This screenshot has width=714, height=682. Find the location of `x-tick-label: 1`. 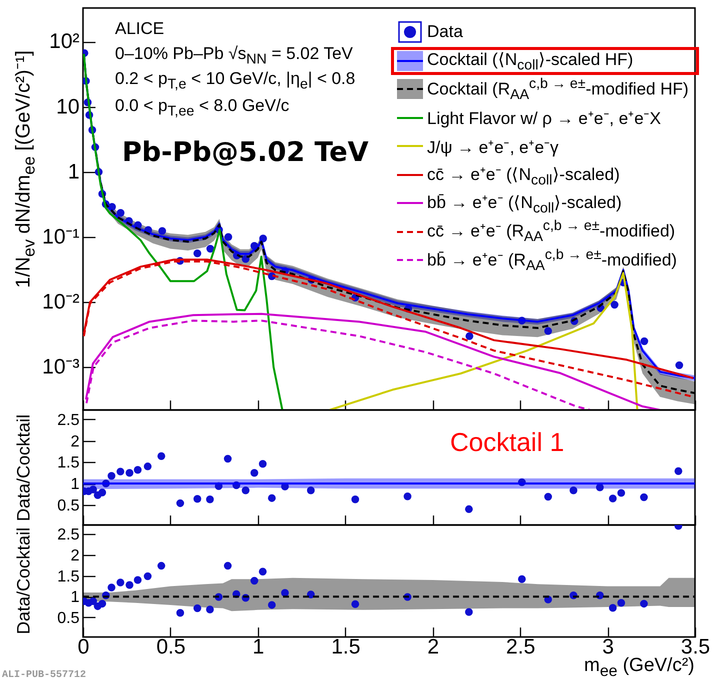

x-tick-label: 1 is located at coordinates (258, 647).